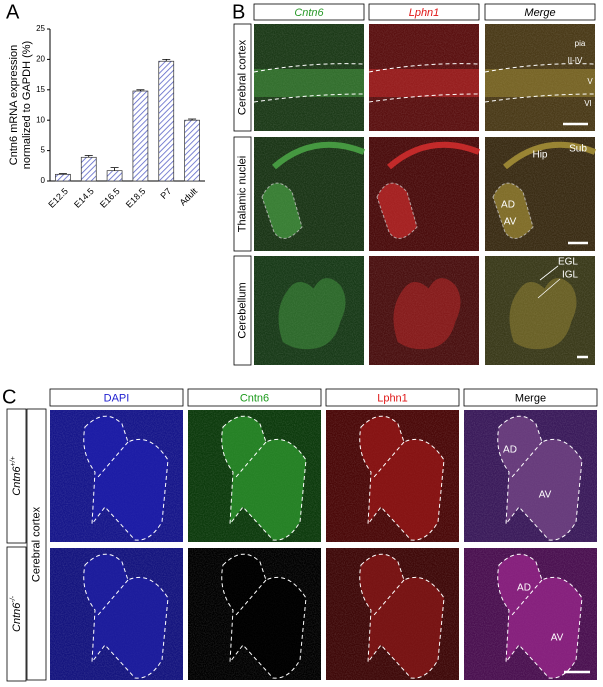  What do you see at coordinates (17, 617) in the screenshot?
I see `gene: Cntn6` at bounding box center [17, 617].